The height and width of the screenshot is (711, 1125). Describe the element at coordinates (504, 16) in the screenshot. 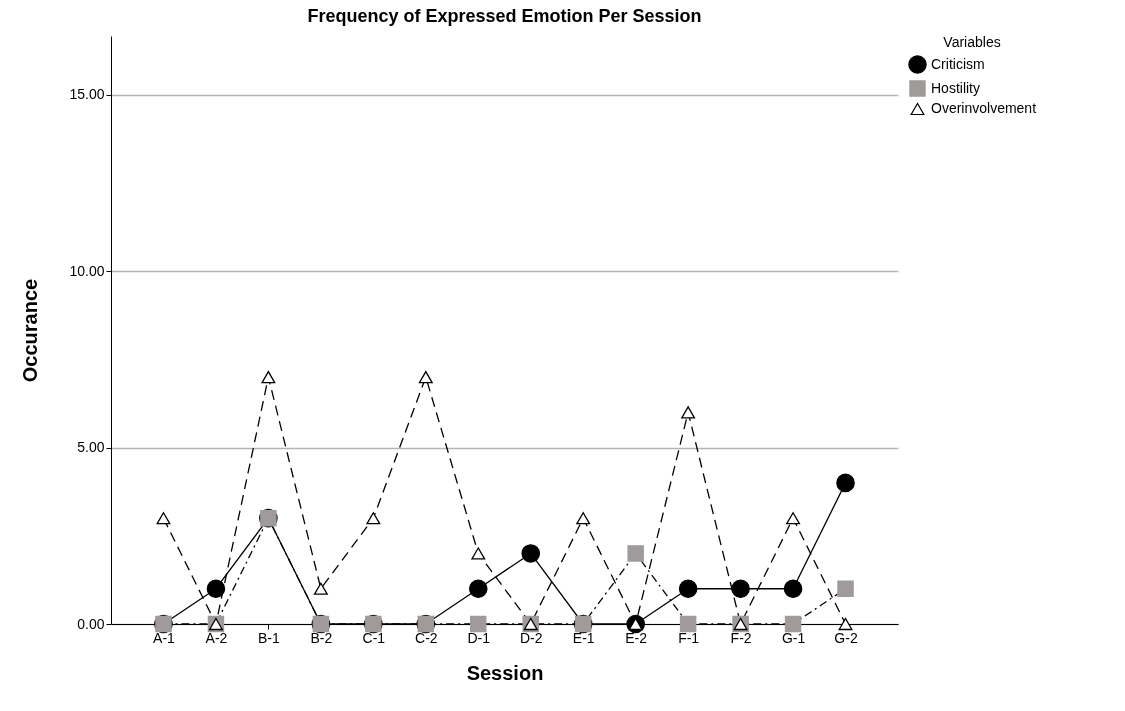

I see `chart-title: Frequency of Expressed Emotion Per Session` at that location.